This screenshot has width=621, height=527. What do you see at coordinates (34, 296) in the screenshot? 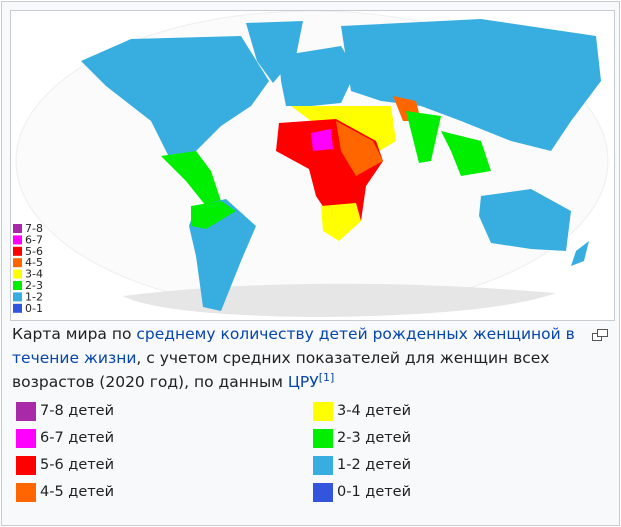
I see `map-legend-label: 1-2` at bounding box center [34, 296].